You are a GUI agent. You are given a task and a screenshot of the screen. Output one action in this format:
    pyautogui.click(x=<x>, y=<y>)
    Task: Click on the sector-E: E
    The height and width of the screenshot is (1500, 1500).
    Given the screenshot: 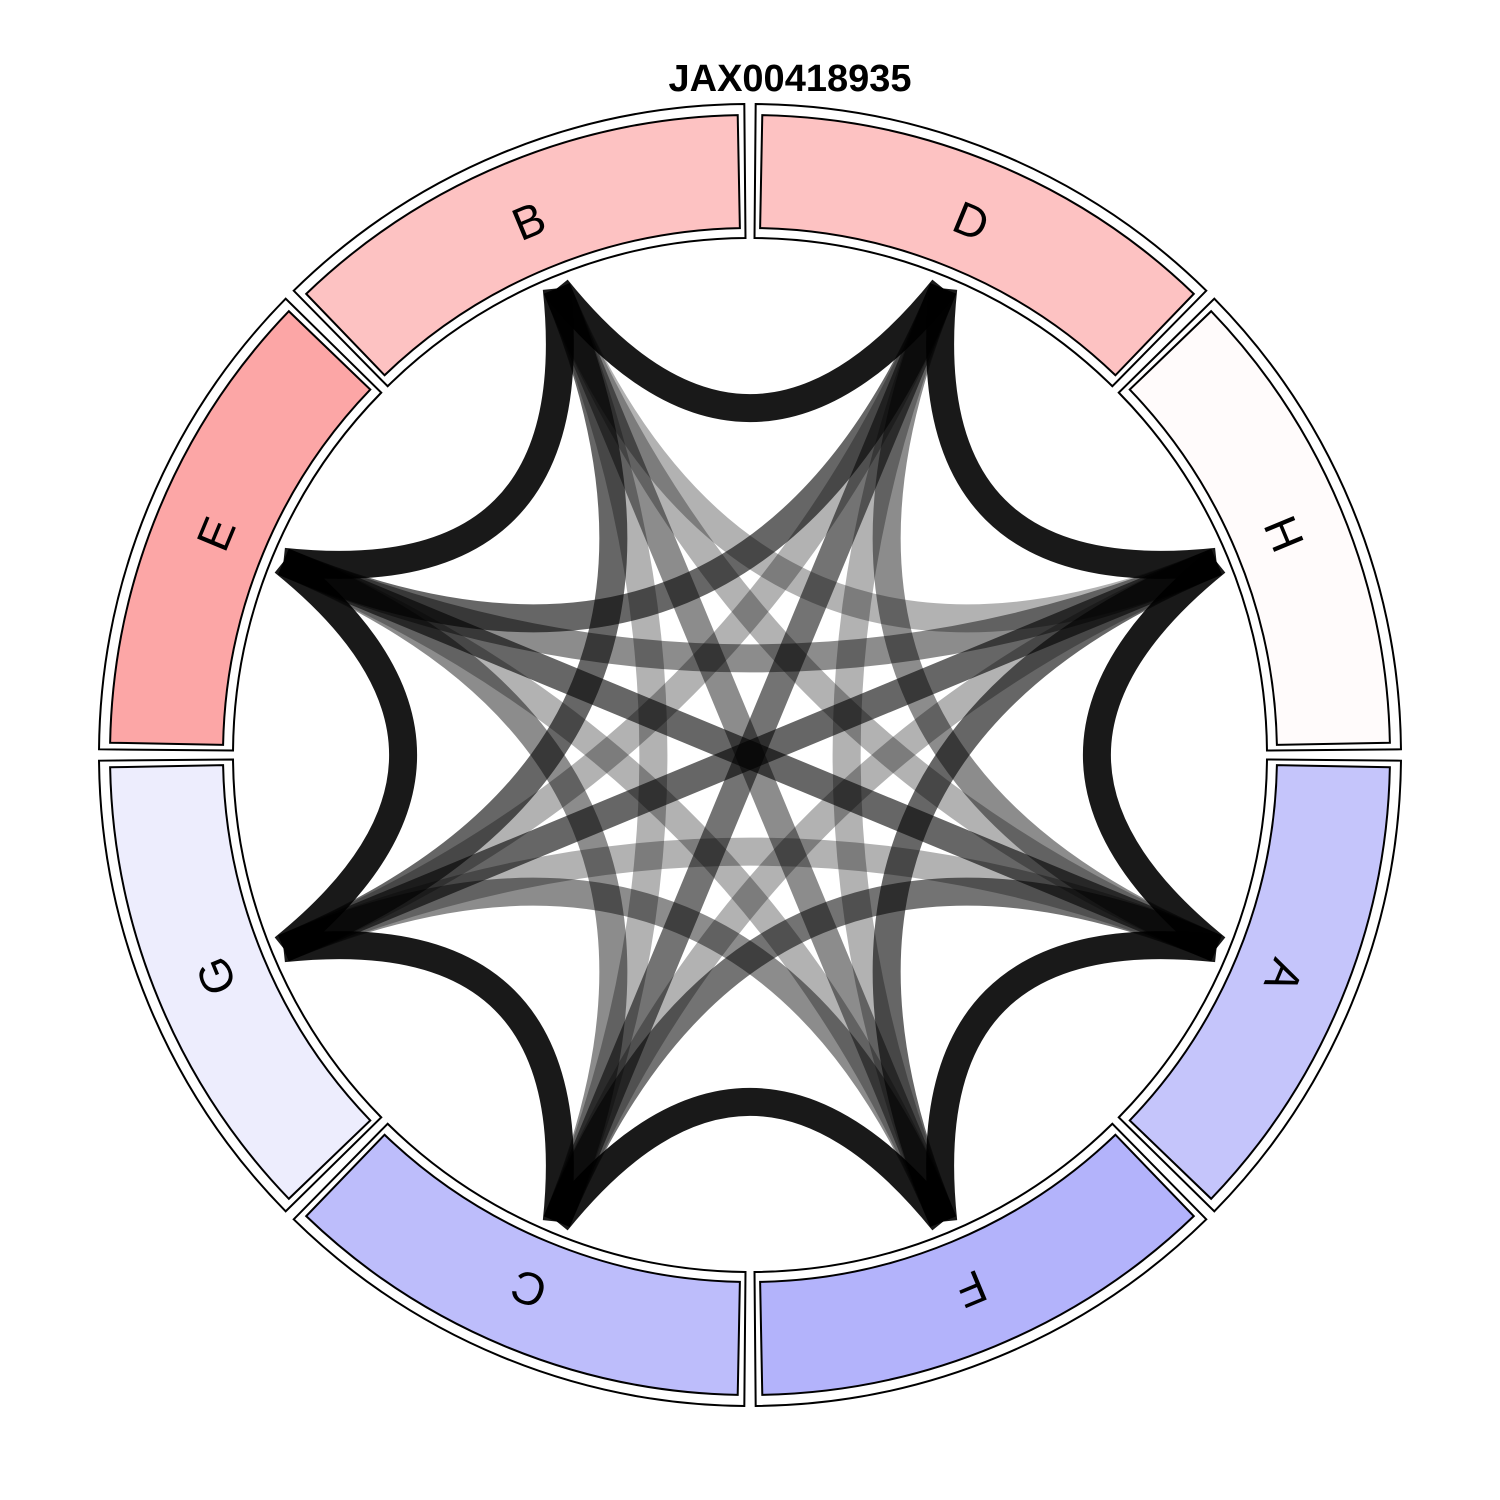 What is the action you would take?
    pyautogui.click(x=240, y=524)
    